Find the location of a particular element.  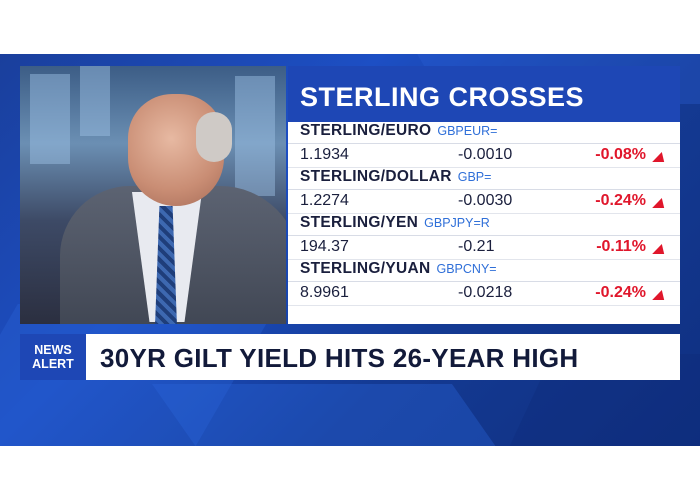

ric-code: GBPJPY=R is located at coordinates (457, 223).